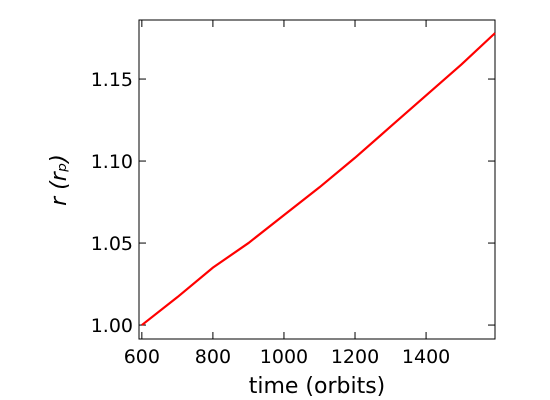  I want to click on y-tick-label: 1.10, so click(112, 162).